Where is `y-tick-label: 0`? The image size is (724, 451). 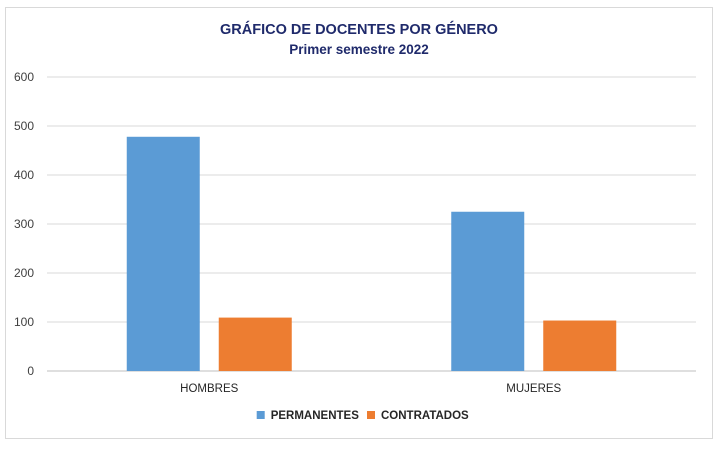
y-tick-label: 0 is located at coordinates (30, 371).